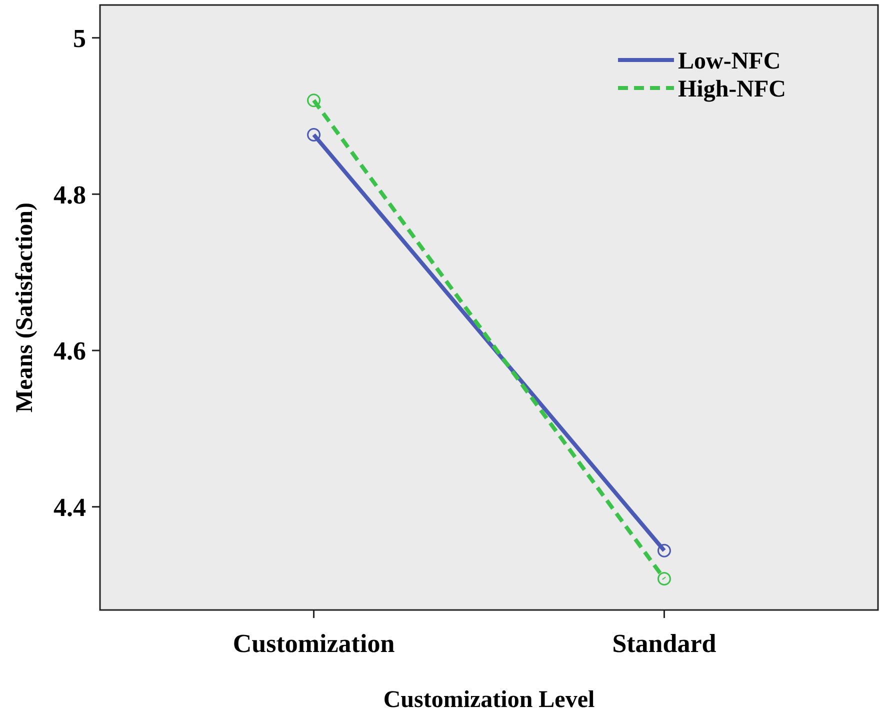 The height and width of the screenshot is (719, 885). What do you see at coordinates (70, 195) in the screenshot?
I see `y-tick-label: 4.8` at bounding box center [70, 195].